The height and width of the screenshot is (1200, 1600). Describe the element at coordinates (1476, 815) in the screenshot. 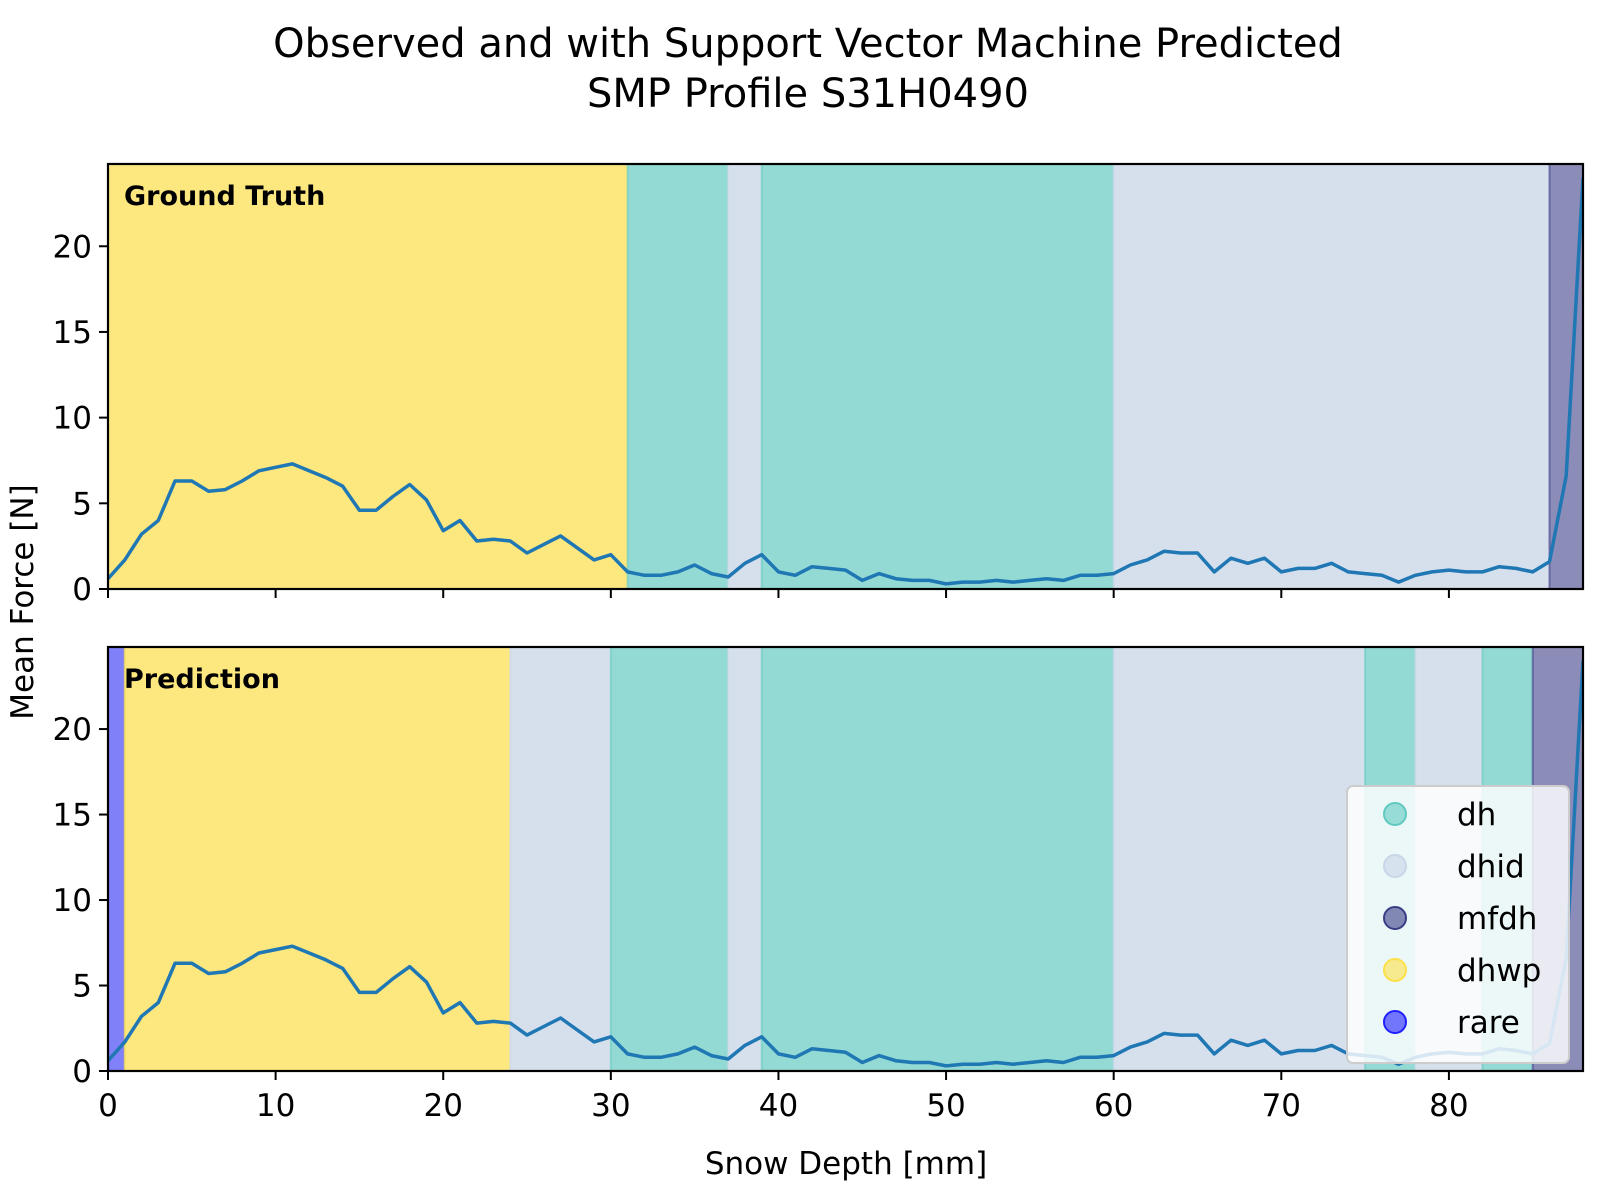

I see `legend-label-dh: dh` at that location.